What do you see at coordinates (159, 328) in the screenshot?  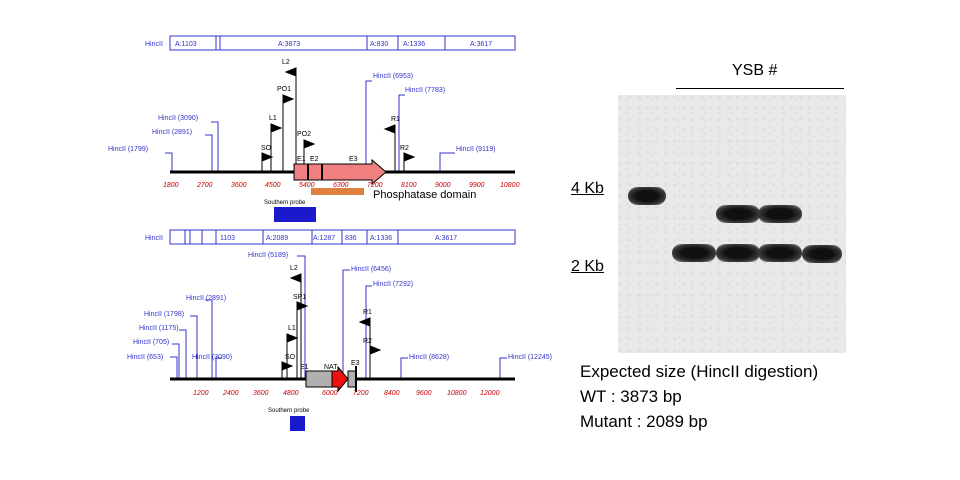 I see `mut-site-1175: HincII (1175)` at bounding box center [159, 328].